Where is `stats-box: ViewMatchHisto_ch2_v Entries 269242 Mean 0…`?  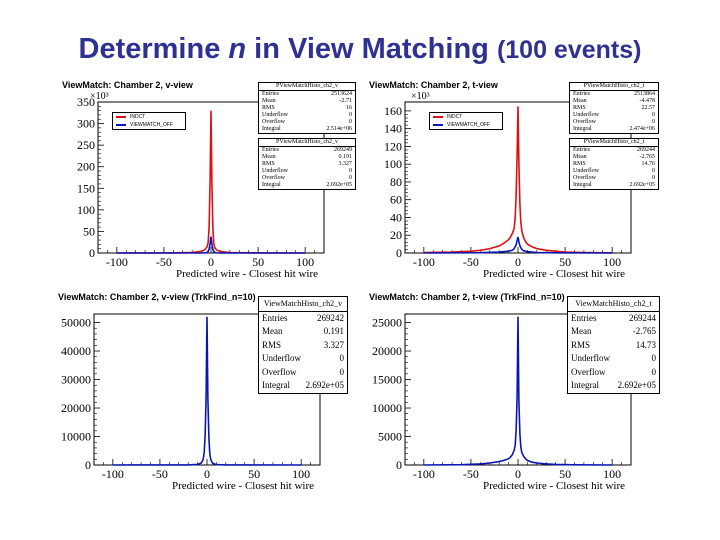
stats-box: ViewMatchHisto_ch2_v Entries 269242 Mean 0… is located at coordinates (303, 345).